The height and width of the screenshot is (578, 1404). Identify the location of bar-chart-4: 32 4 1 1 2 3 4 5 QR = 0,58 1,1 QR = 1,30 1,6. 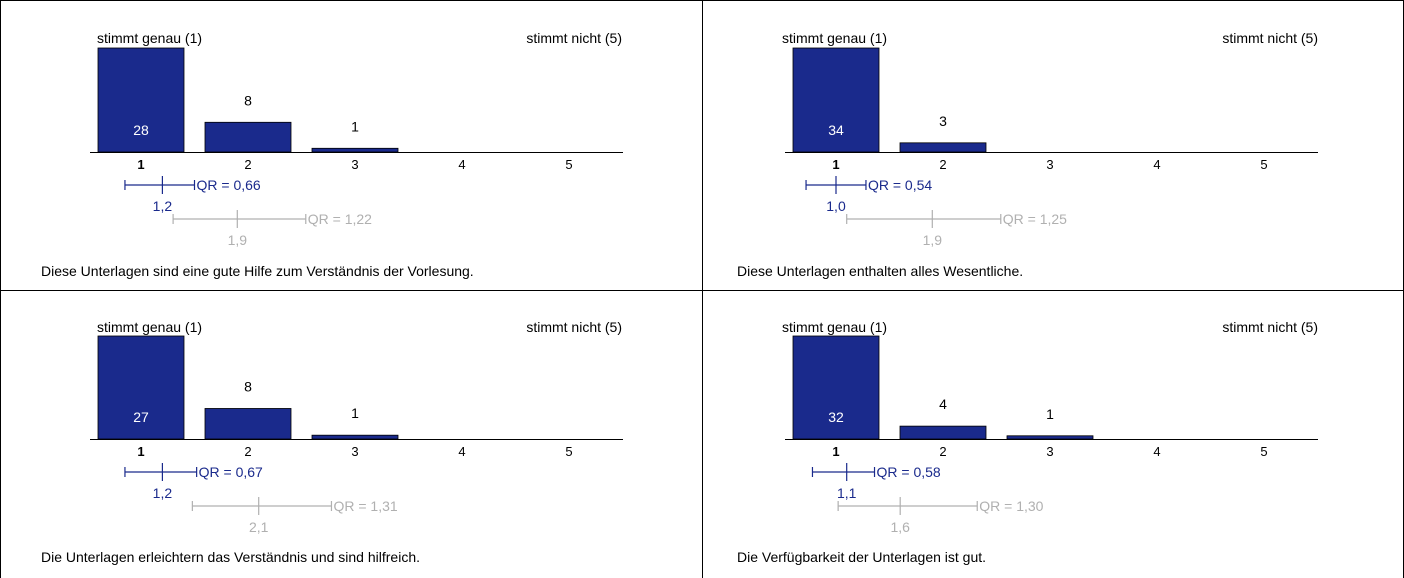
(1051, 435).